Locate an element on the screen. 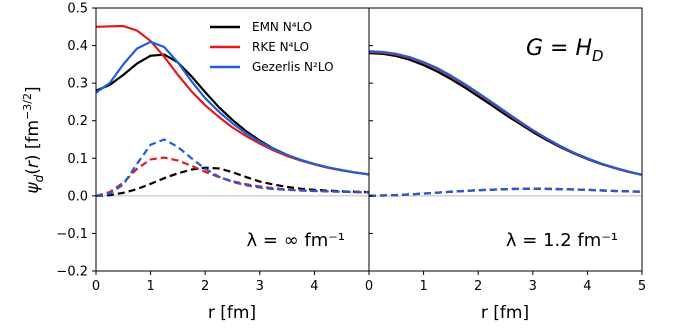 The height and width of the screenshot is (328, 678). lambda-annotation-left: λ = ∞ fm⁻¹ is located at coordinates (296, 240).